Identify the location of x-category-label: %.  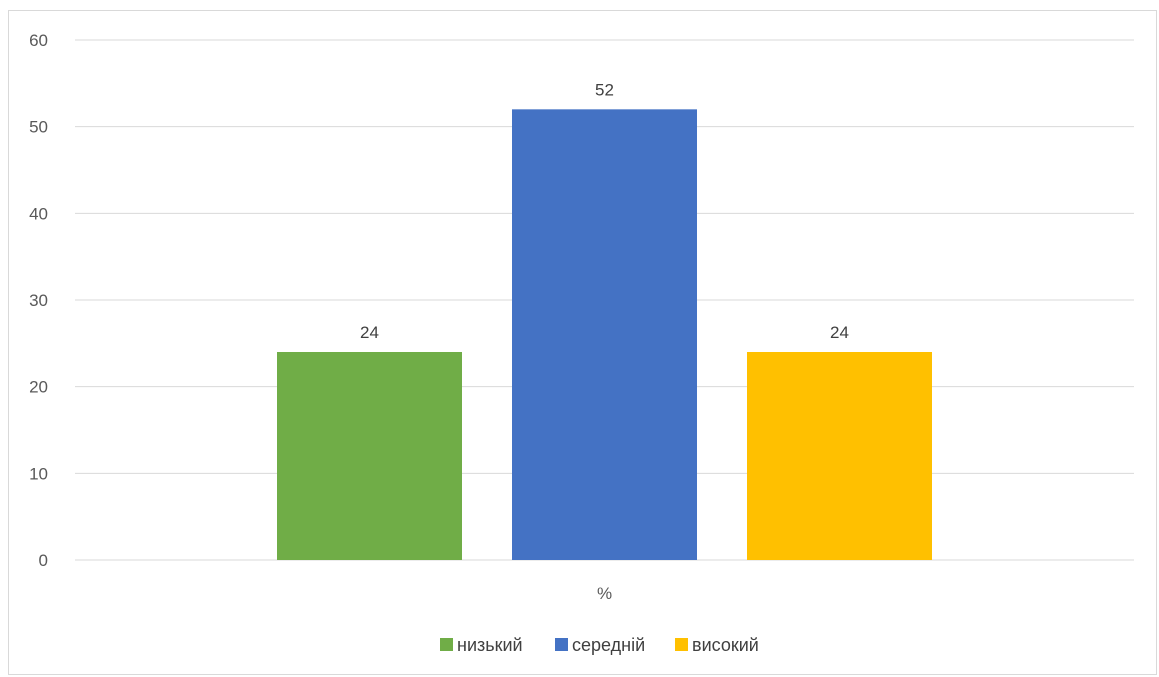
(604, 593).